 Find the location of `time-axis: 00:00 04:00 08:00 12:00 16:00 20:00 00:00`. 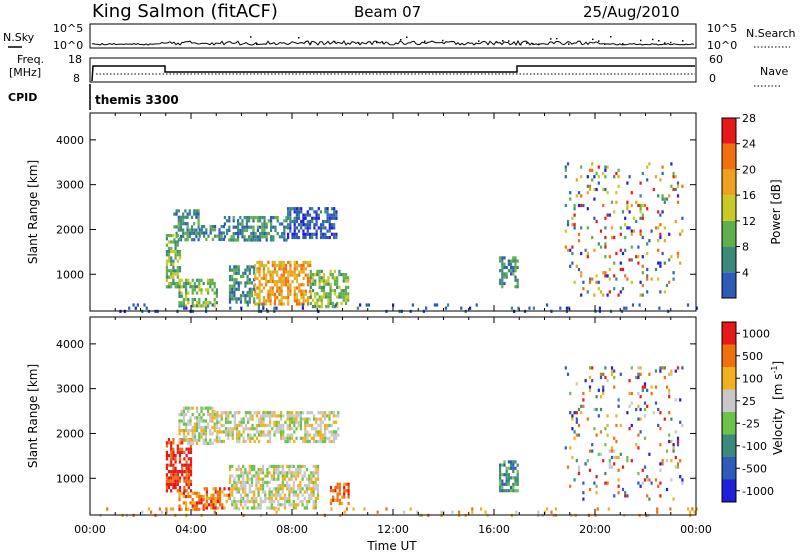

time-axis: 00:00 04:00 08:00 12:00 16:00 20:00 00:00 is located at coordinates (393, 529).